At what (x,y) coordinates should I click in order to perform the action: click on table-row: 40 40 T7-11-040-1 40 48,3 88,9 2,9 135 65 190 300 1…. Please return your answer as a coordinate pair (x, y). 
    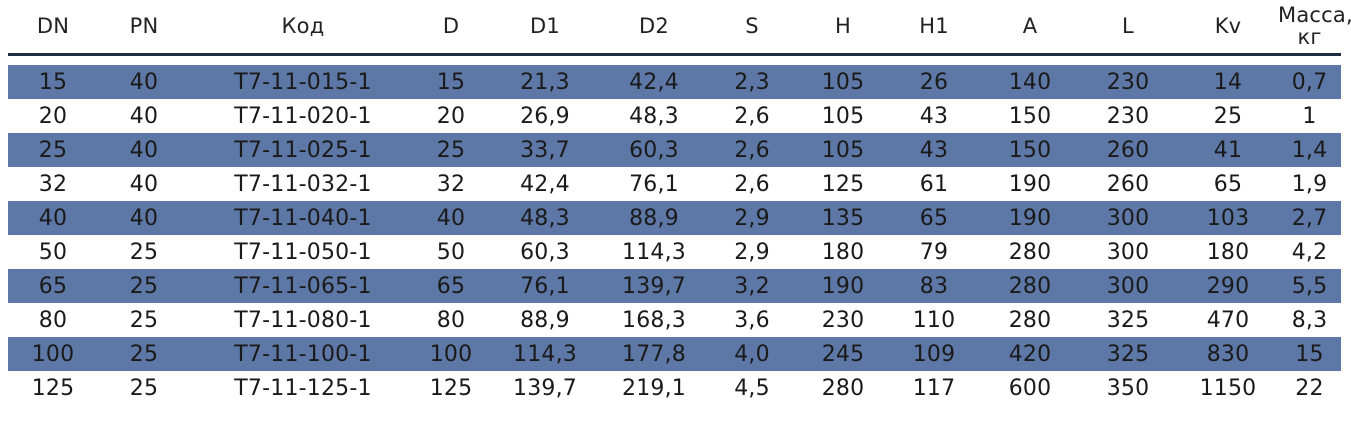
    Looking at the image, I should click on (674, 218).